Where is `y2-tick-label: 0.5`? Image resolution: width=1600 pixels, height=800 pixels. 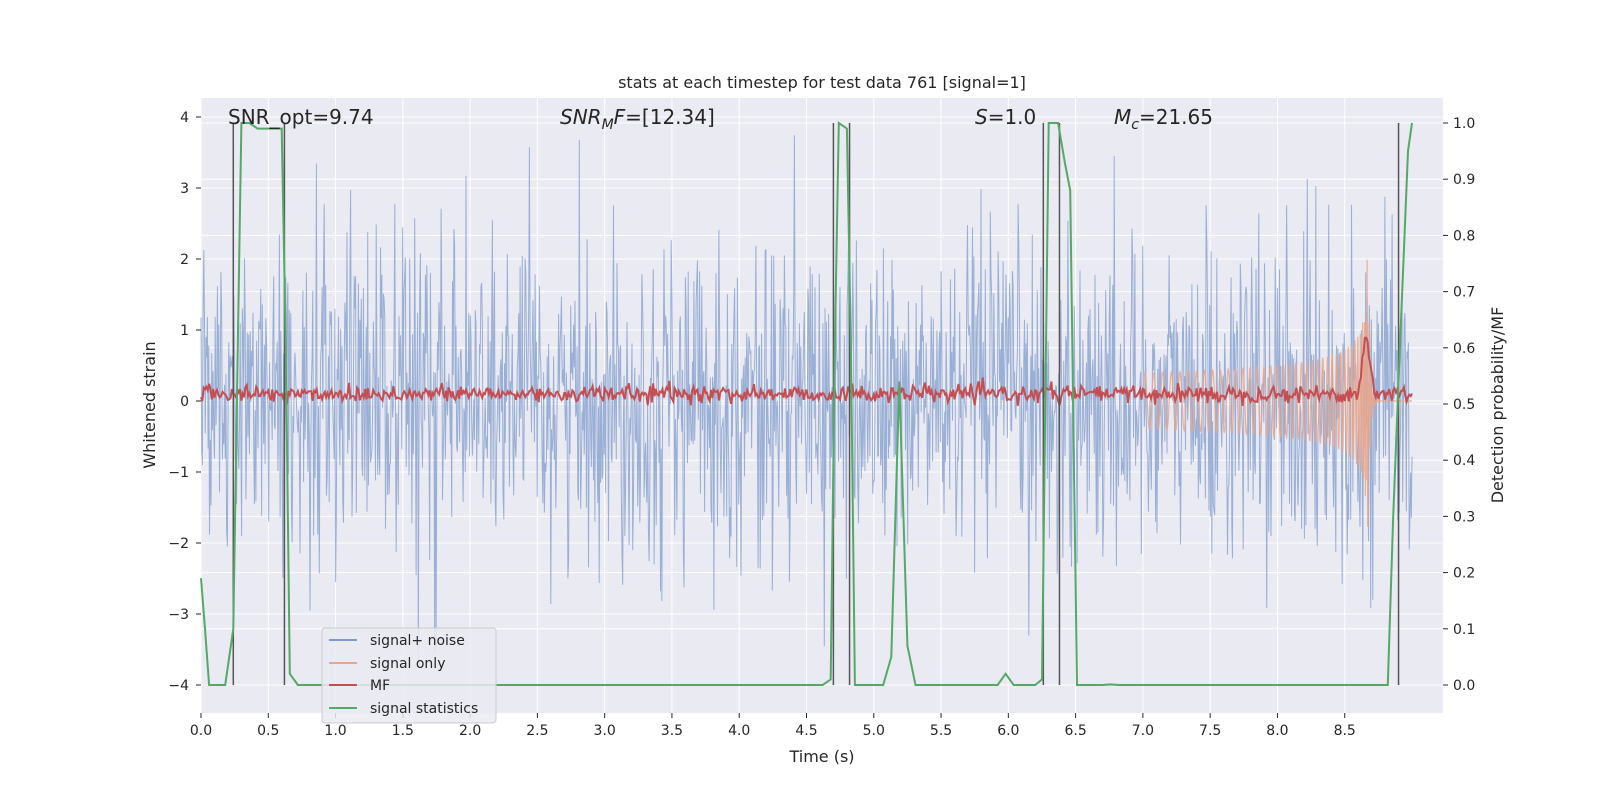 y2-tick-label: 0.5 is located at coordinates (1464, 405).